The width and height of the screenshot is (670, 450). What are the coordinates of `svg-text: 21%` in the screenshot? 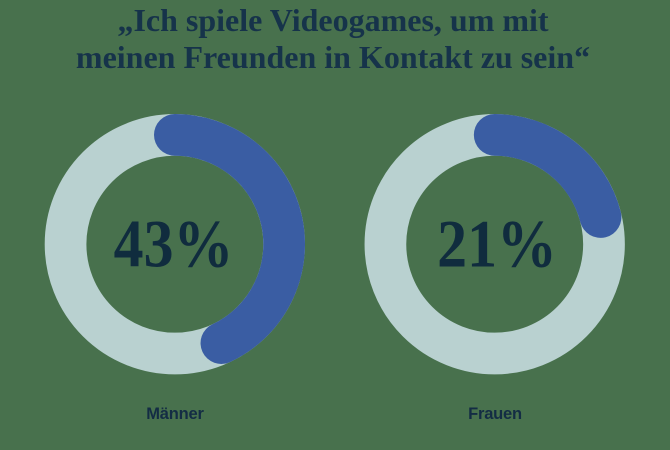 It's located at (497, 243).